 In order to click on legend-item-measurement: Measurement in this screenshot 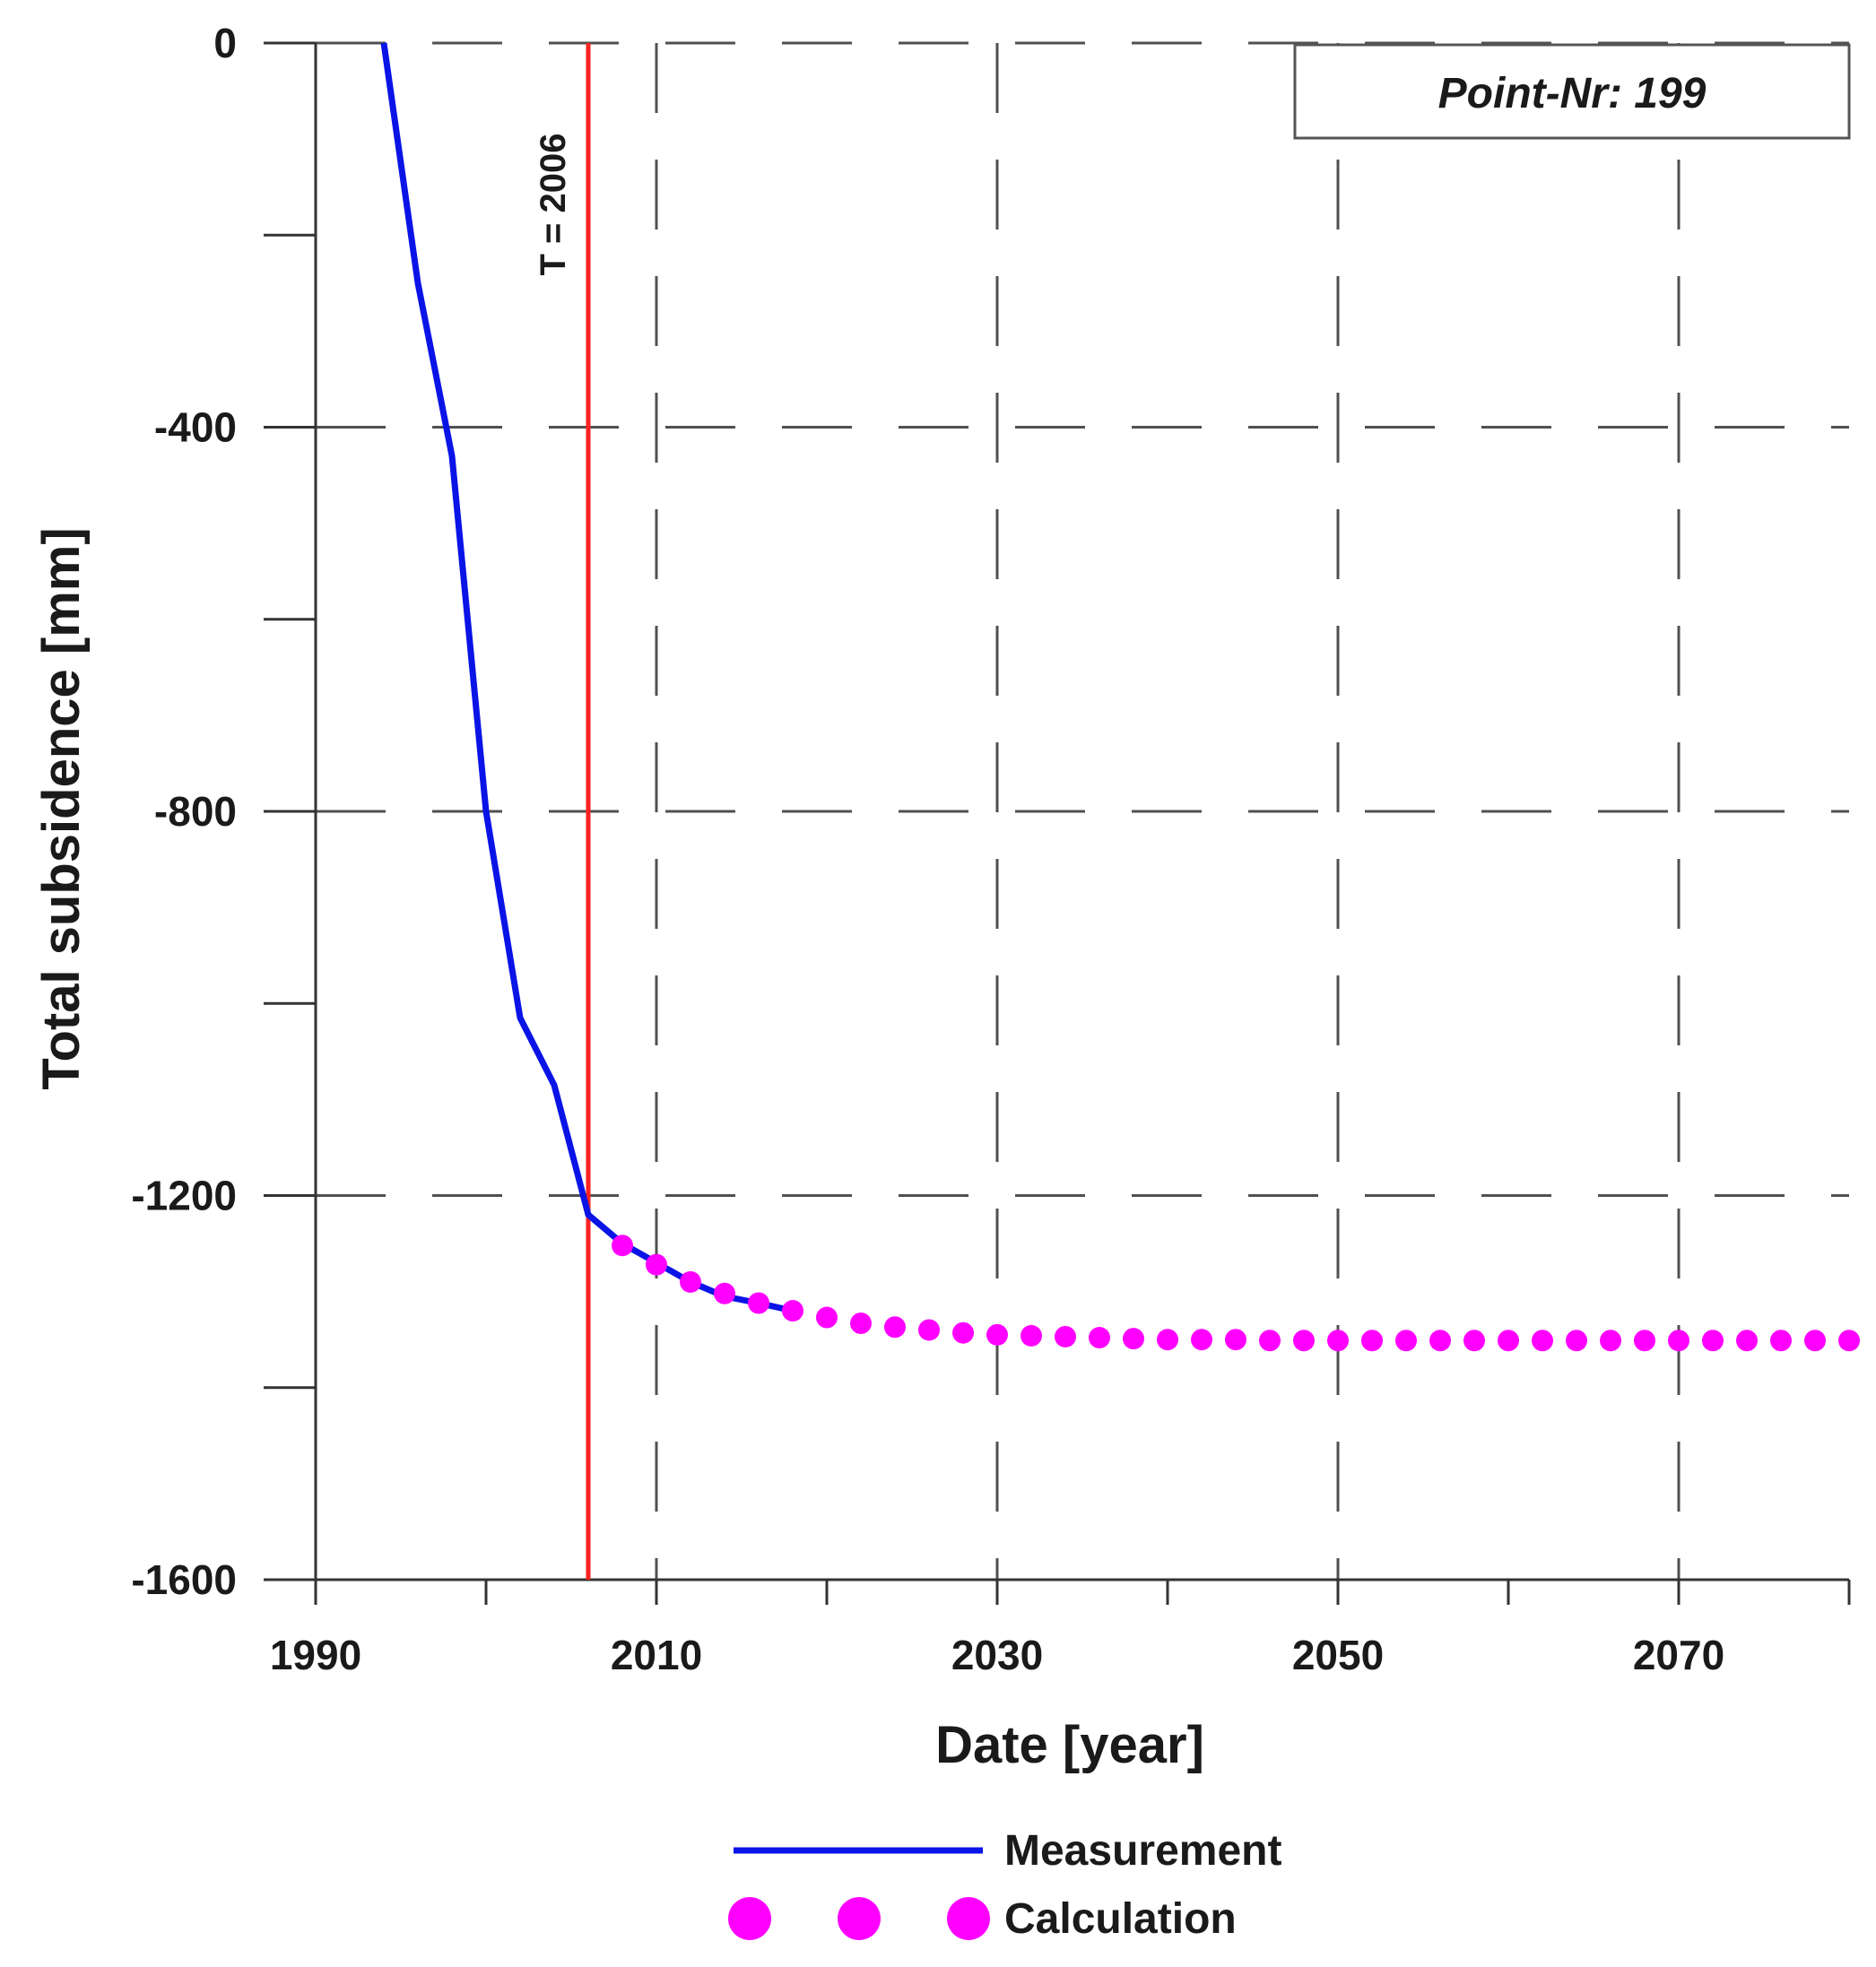, I will do `click(1008, 1851)`.